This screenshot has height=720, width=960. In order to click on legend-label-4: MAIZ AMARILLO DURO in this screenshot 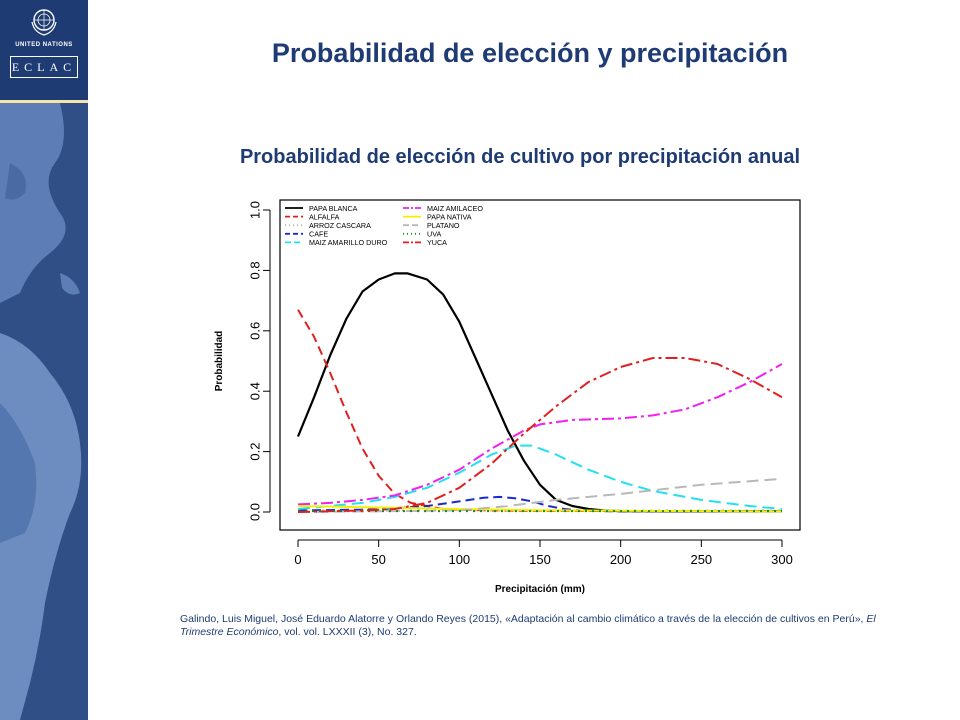, I will do `click(348, 242)`.